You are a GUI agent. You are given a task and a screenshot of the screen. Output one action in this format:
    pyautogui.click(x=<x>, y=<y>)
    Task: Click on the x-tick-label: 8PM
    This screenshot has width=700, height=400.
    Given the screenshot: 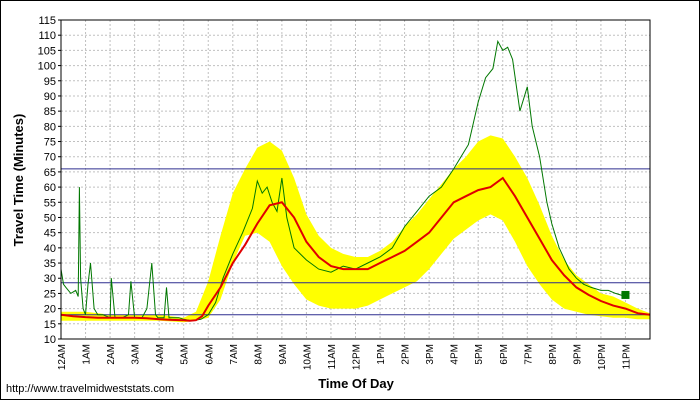 What is the action you would take?
    pyautogui.click(x=553, y=354)
    